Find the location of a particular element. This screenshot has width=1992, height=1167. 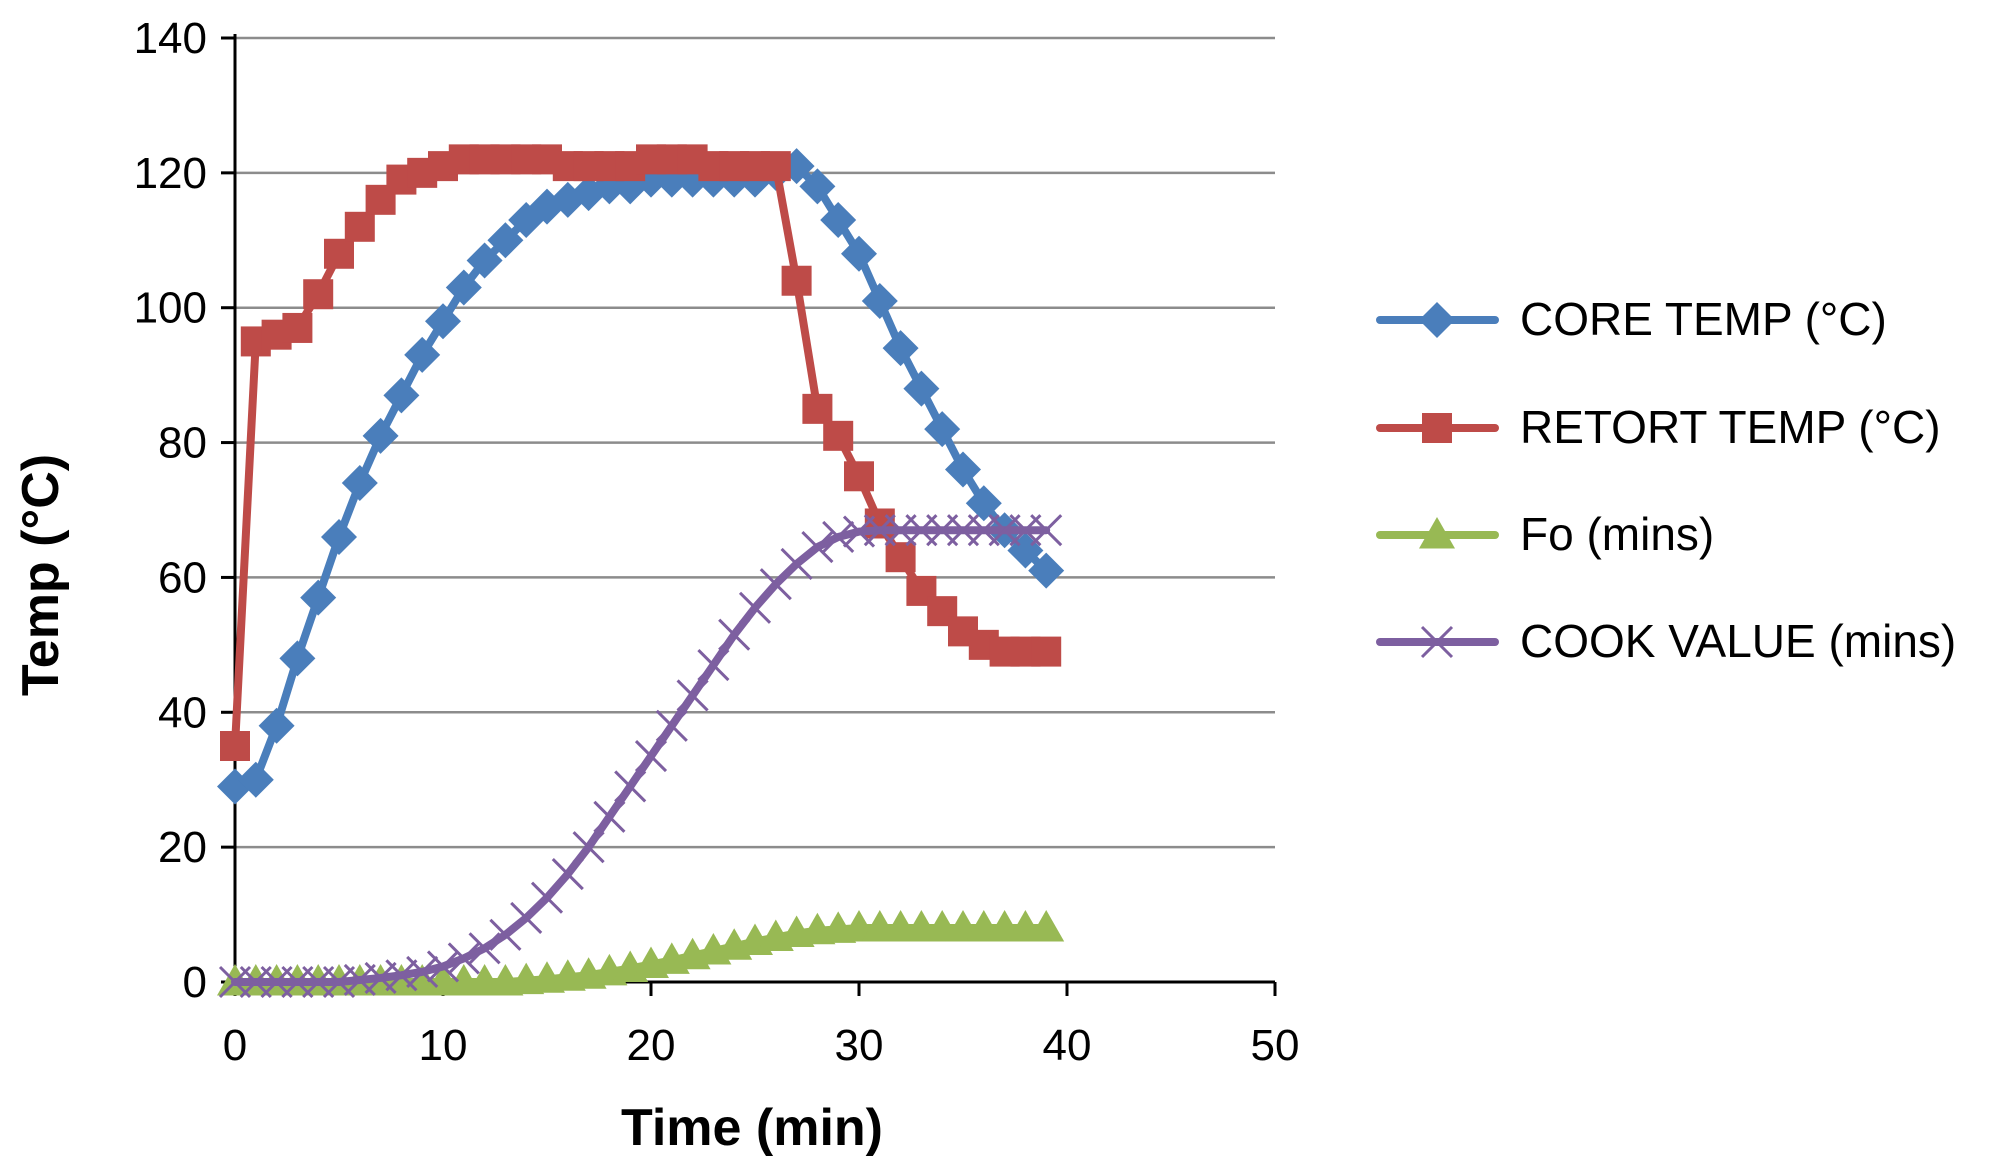

y-tick-label: 140 is located at coordinates (170, 38).